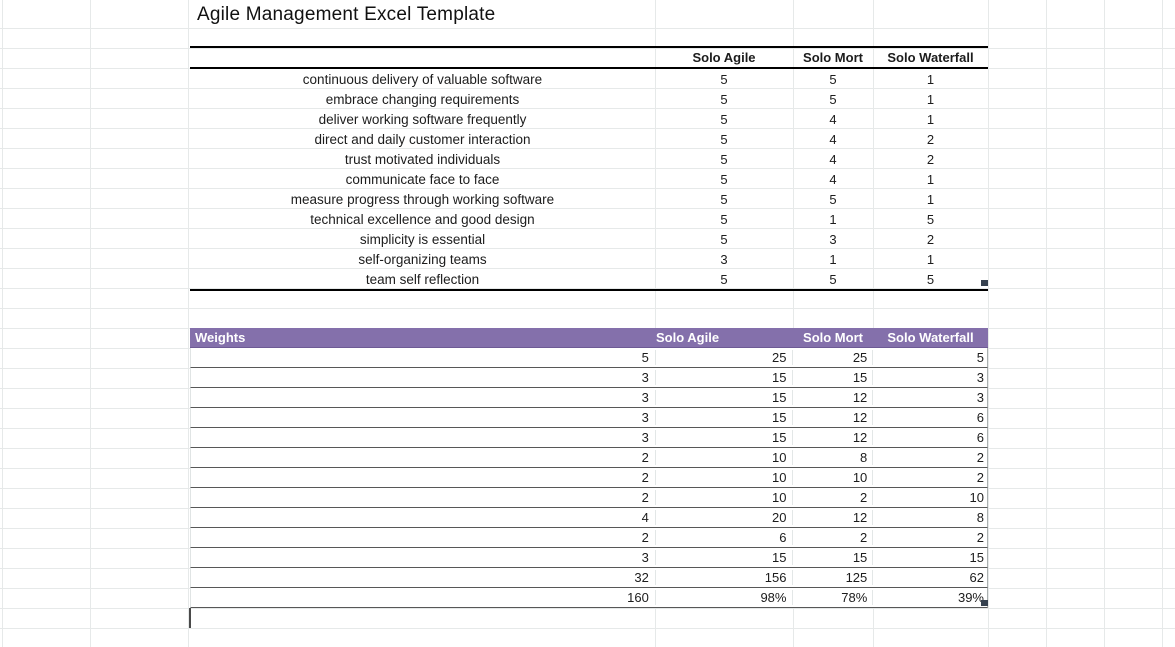  What do you see at coordinates (723, 517) in the screenshot?
I see `solo-agile-weighted-cell: 20` at bounding box center [723, 517].